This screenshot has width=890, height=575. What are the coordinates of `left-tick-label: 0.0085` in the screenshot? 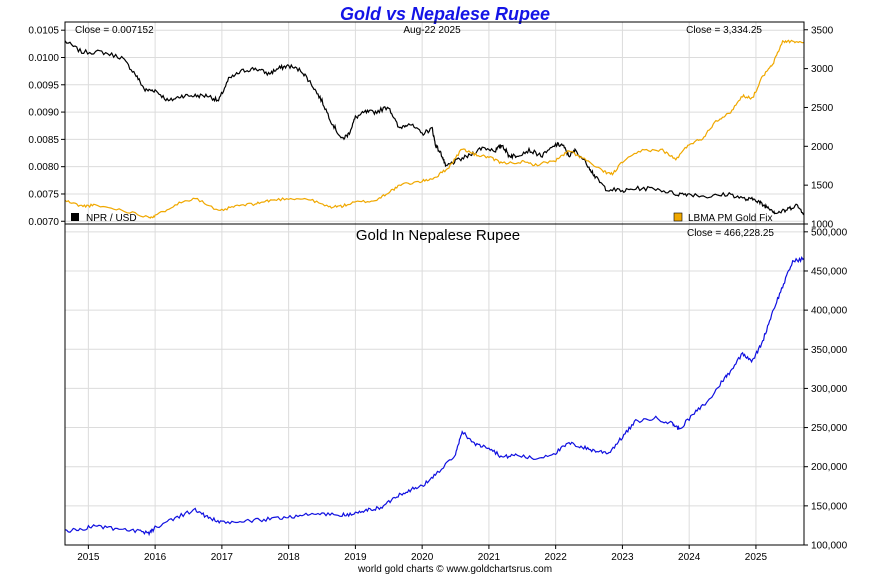 It's located at (43, 140).